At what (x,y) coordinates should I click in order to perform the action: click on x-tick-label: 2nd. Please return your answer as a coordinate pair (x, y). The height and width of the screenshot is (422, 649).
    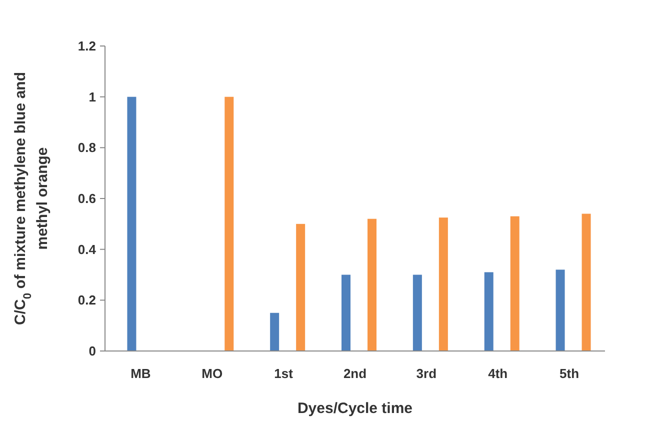
    Looking at the image, I should click on (355, 373).